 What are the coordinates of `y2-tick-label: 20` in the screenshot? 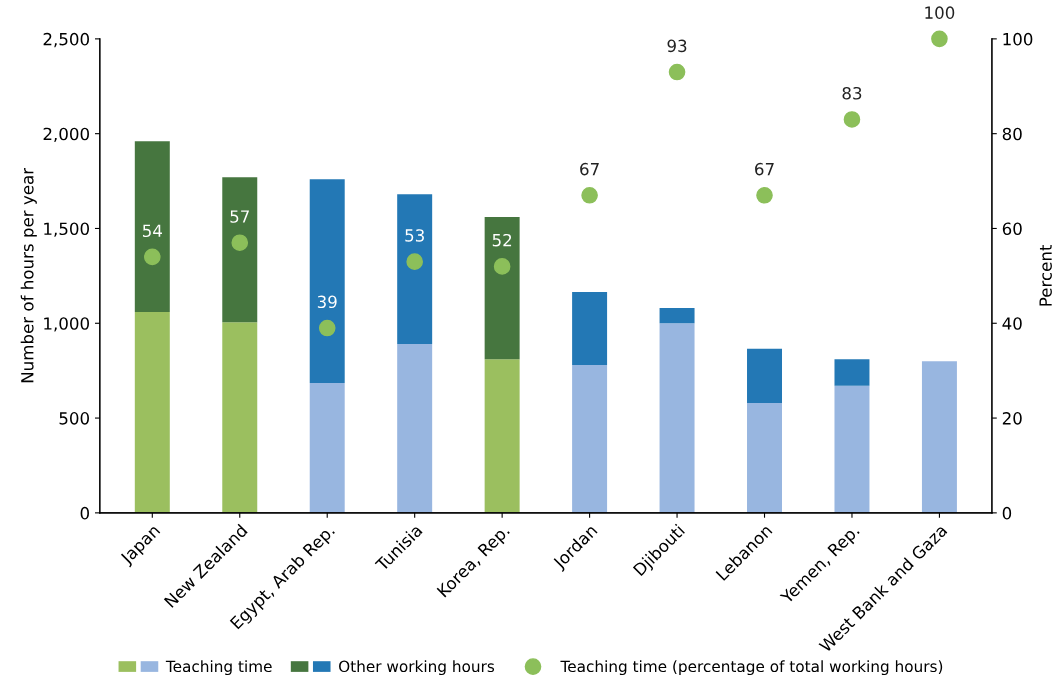 It's located at (1012, 418).